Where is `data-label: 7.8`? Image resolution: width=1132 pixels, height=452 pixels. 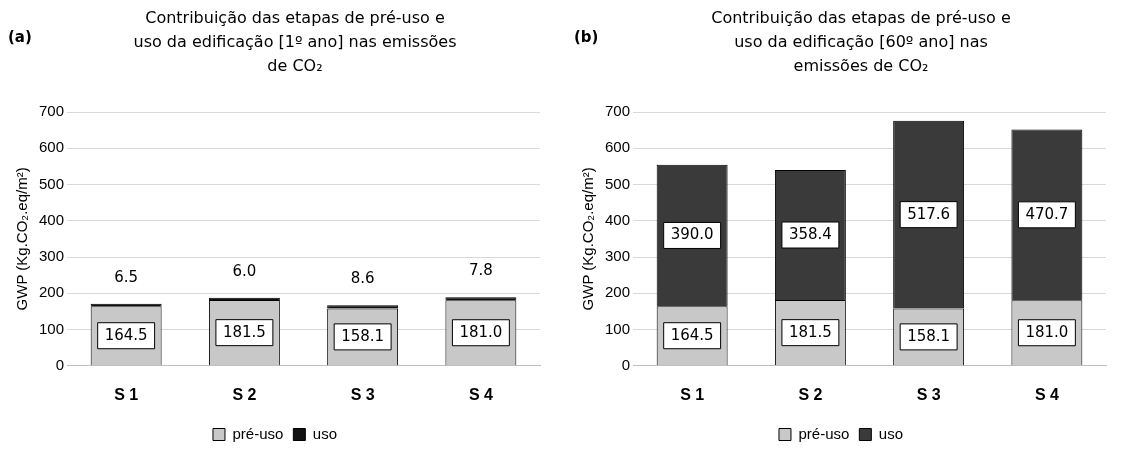
data-label: 7.8 is located at coordinates (480, 270).